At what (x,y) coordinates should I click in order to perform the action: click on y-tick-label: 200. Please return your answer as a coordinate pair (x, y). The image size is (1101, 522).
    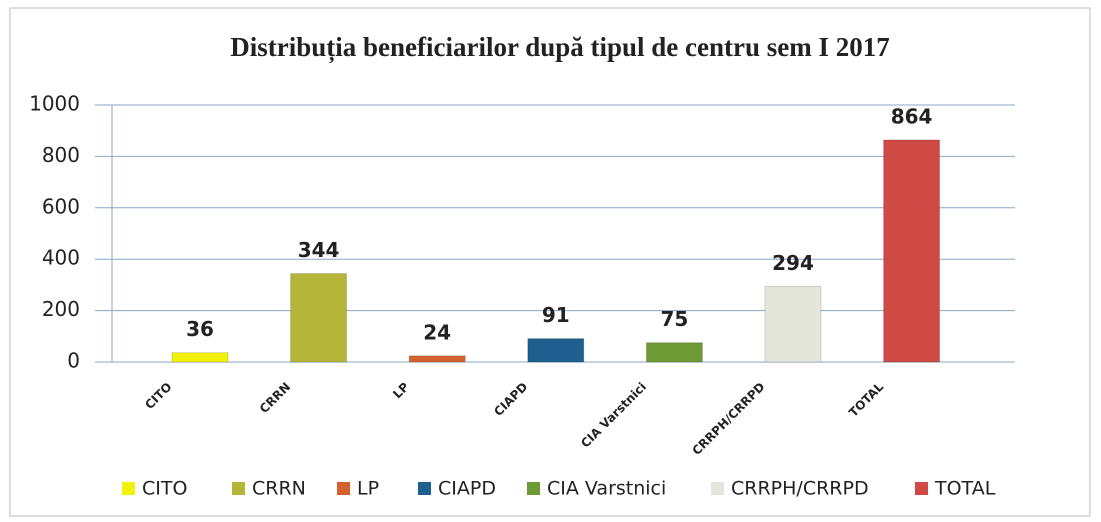
    Looking at the image, I should click on (61, 309).